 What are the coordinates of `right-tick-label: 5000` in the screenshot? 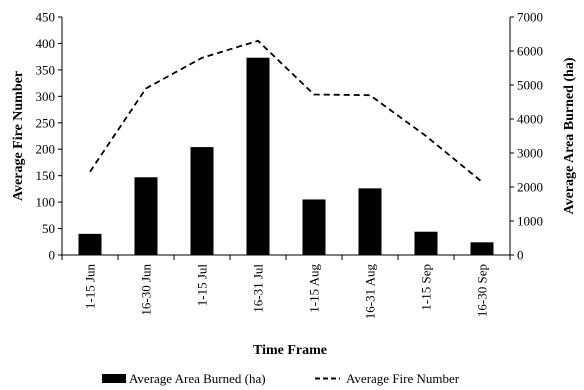 It's located at (530, 85).